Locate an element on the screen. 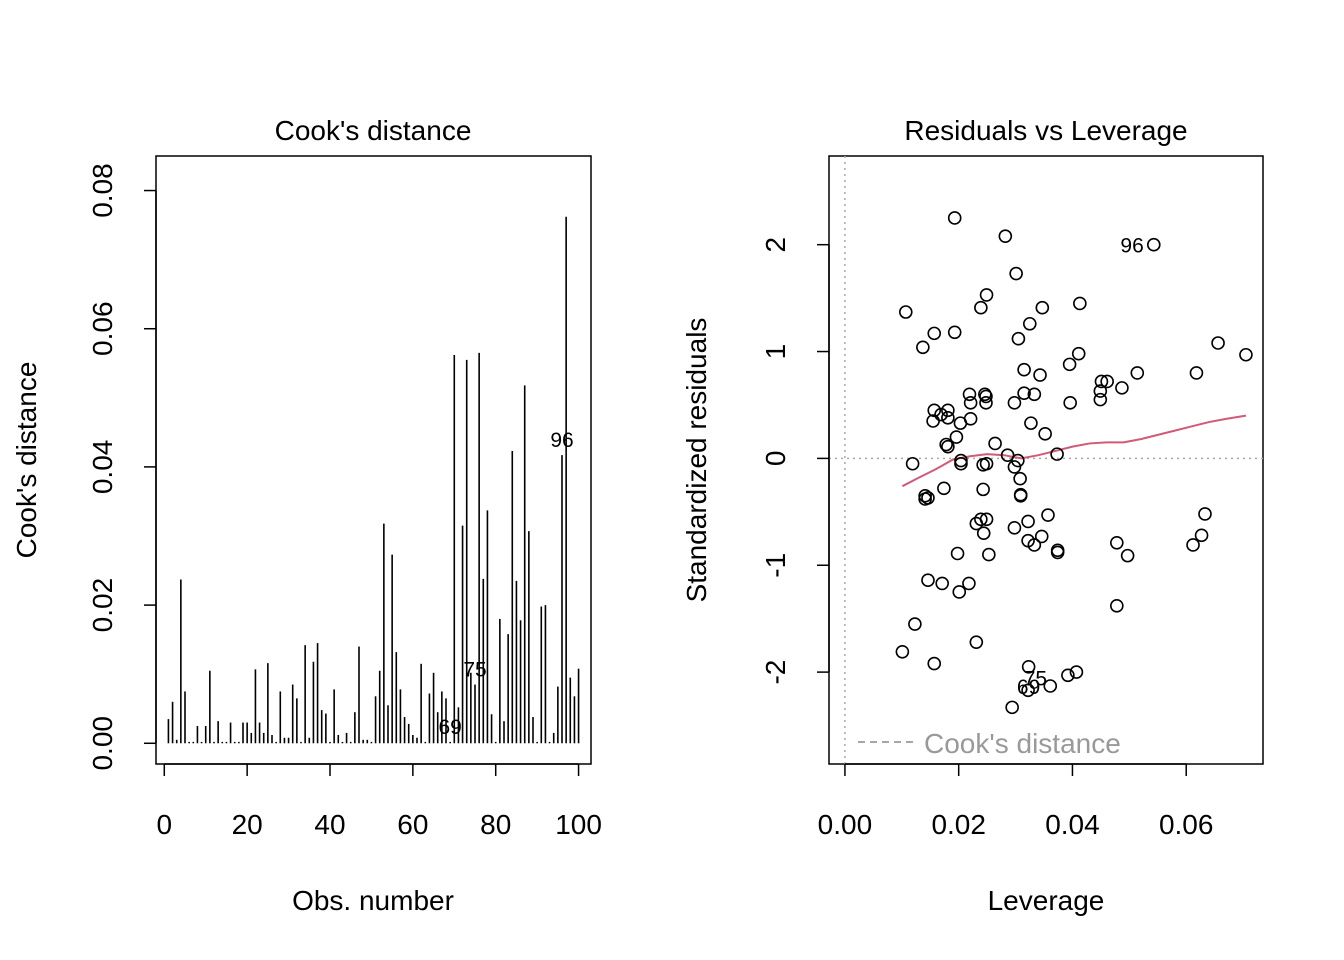 This screenshot has width=1344, height=960. cooks-x-axis-label: Obs. number is located at coordinates (373, 900).